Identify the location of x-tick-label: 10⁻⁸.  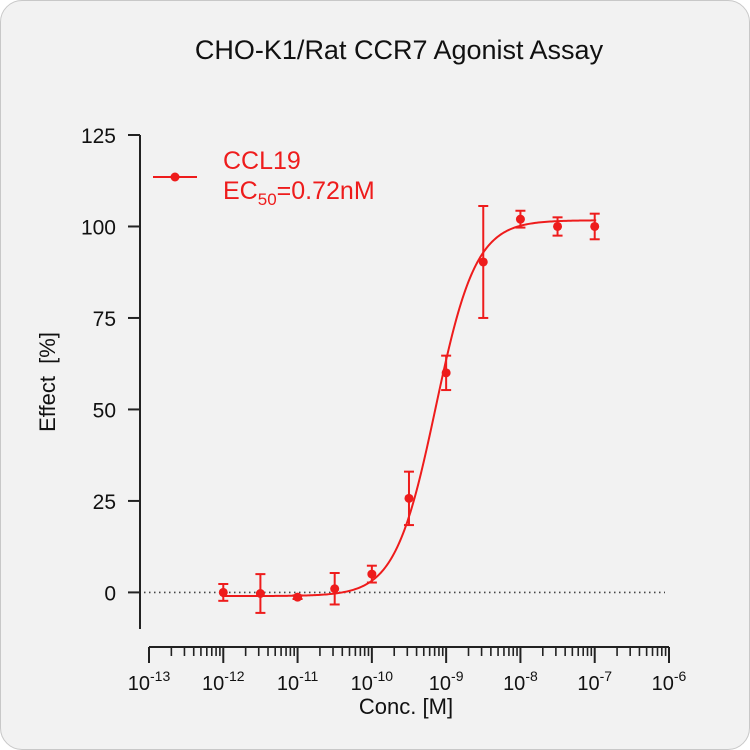
(520, 681).